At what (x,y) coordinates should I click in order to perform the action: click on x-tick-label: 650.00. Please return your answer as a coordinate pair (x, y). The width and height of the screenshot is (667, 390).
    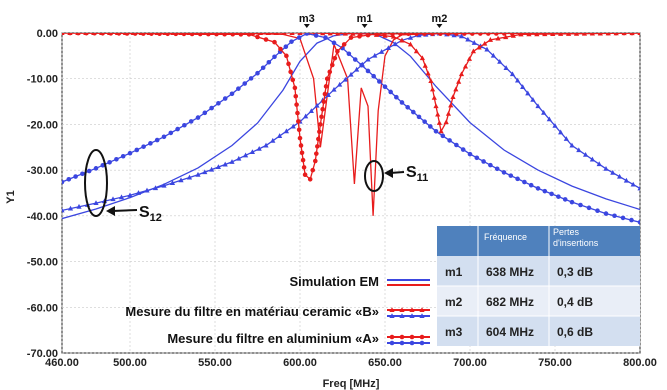
    Looking at the image, I should click on (385, 363).